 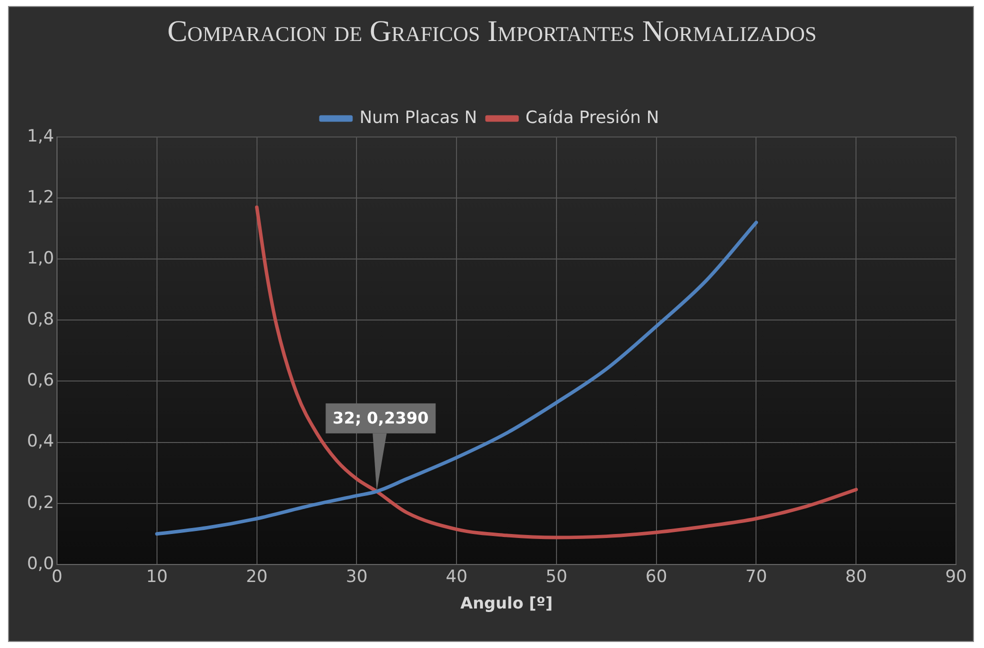 What do you see at coordinates (40, 320) in the screenshot?
I see `y-tick-label: 0,8` at bounding box center [40, 320].